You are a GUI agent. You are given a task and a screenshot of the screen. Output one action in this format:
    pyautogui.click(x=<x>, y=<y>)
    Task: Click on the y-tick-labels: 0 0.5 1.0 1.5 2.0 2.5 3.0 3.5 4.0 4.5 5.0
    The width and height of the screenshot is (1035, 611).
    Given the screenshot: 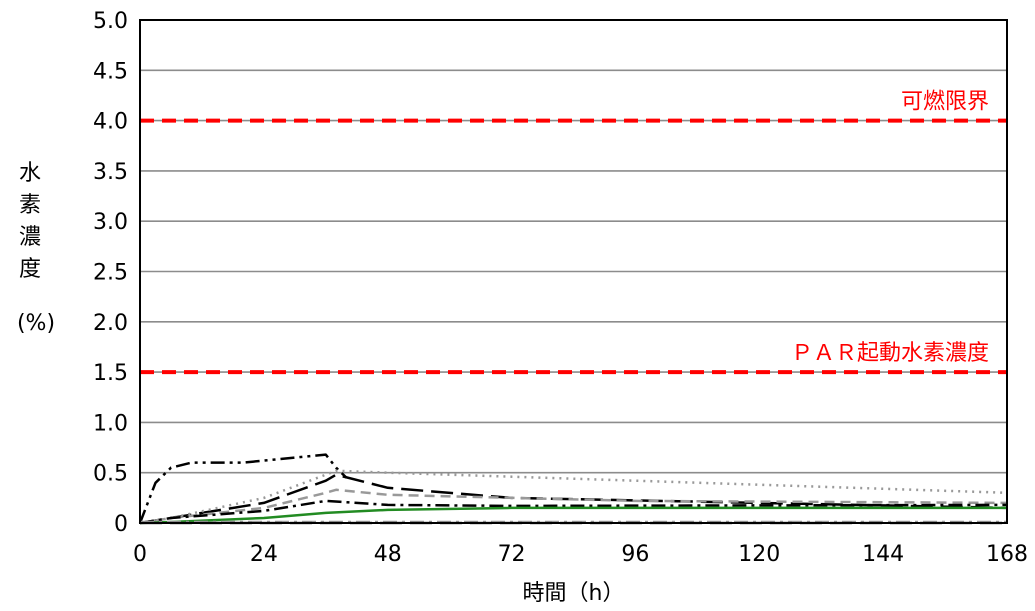 What is the action you would take?
    pyautogui.click(x=110, y=273)
    